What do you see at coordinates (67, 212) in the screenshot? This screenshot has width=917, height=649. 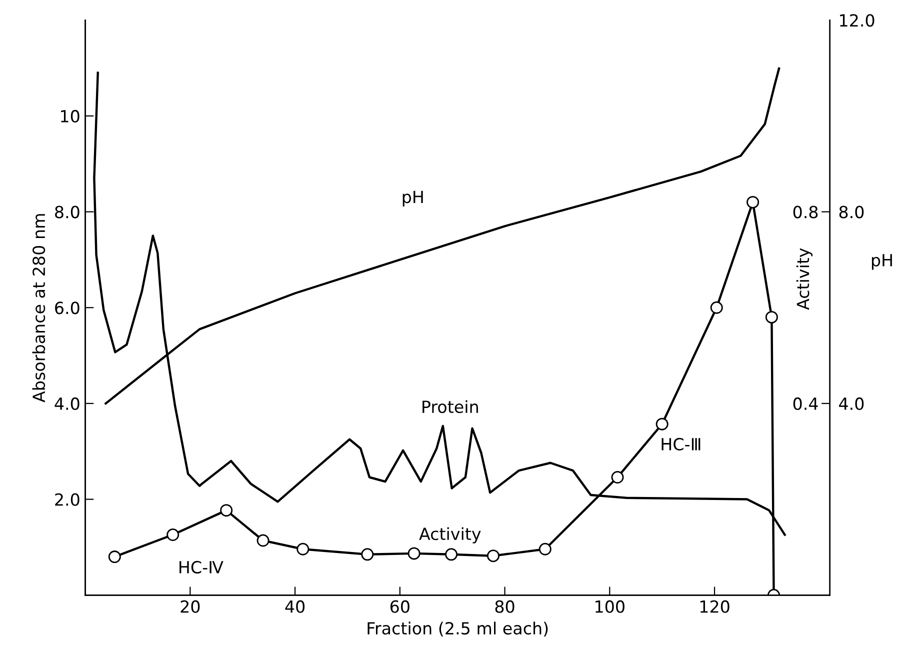 I see `y-tick-label: 8.0` at bounding box center [67, 212].